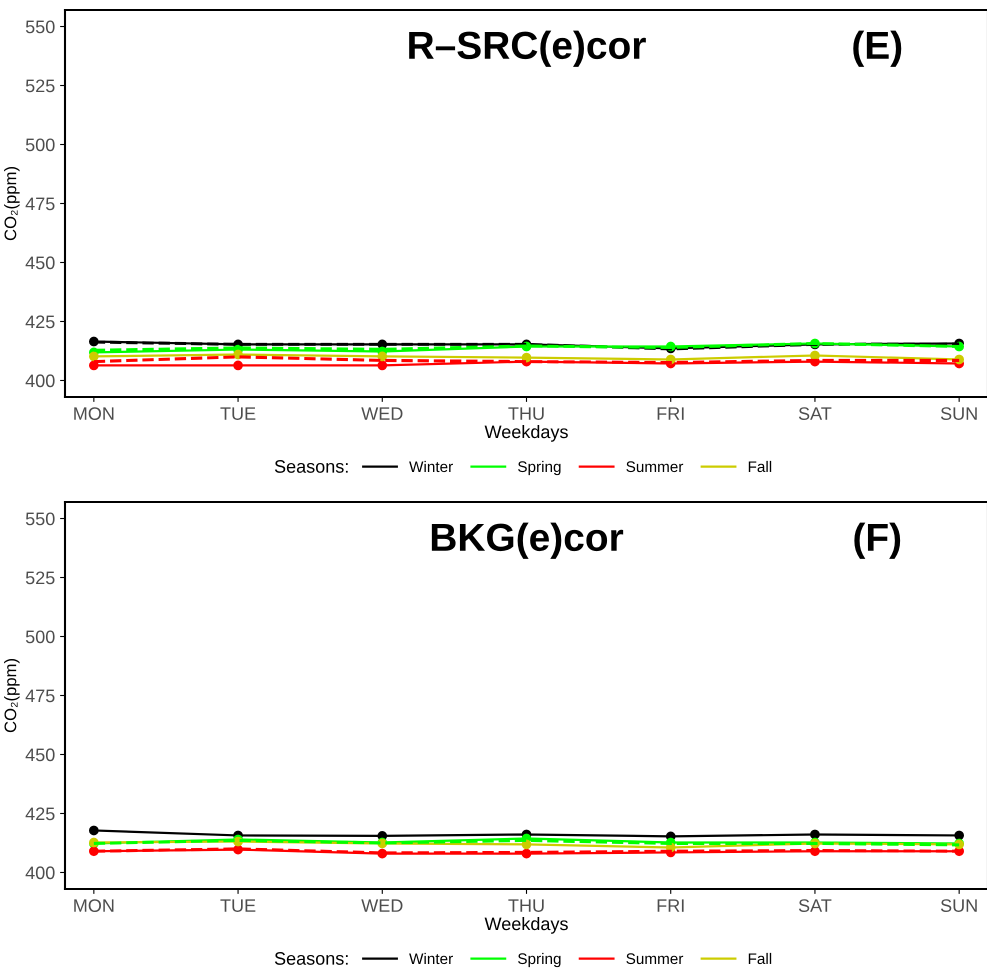 This screenshot has height=972, width=987. I want to click on annotation: (E), so click(877, 48).